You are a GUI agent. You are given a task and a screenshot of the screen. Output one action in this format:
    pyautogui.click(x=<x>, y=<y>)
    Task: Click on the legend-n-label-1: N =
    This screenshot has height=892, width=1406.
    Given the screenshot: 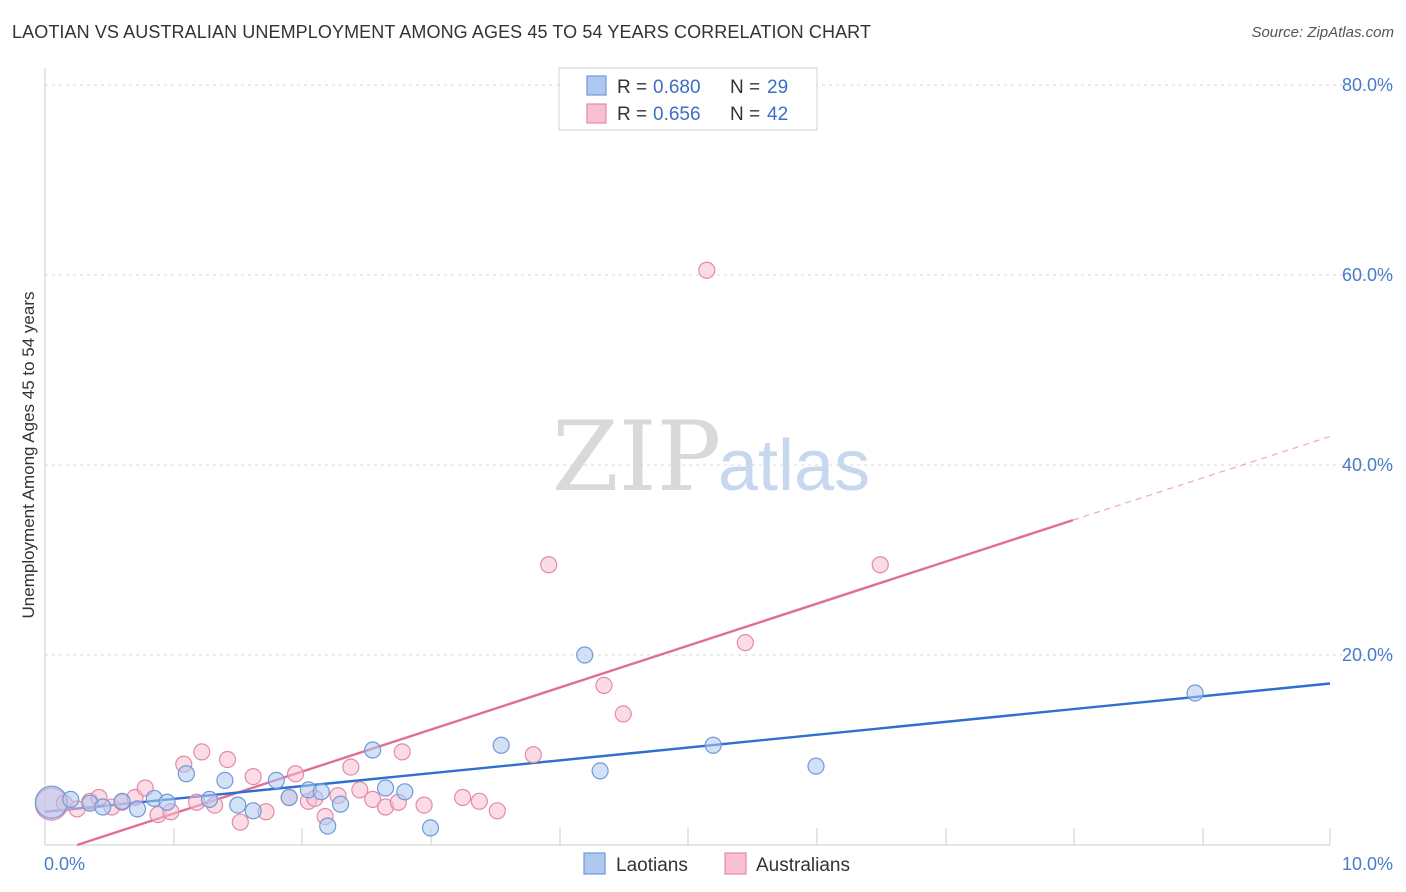 What is the action you would take?
    pyautogui.click(x=745, y=87)
    